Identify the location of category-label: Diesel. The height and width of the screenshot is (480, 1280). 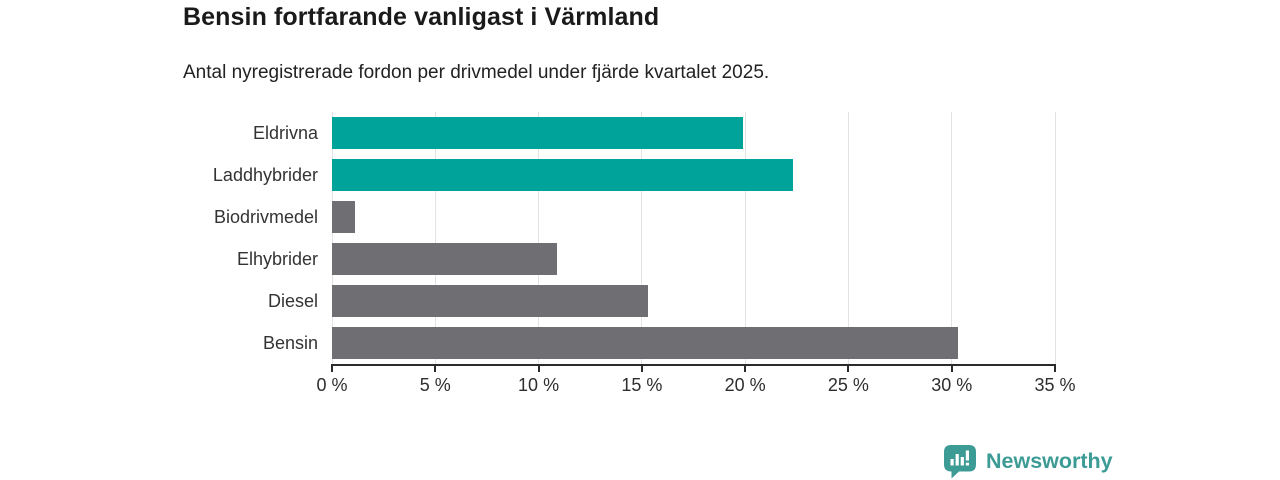
(292, 301).